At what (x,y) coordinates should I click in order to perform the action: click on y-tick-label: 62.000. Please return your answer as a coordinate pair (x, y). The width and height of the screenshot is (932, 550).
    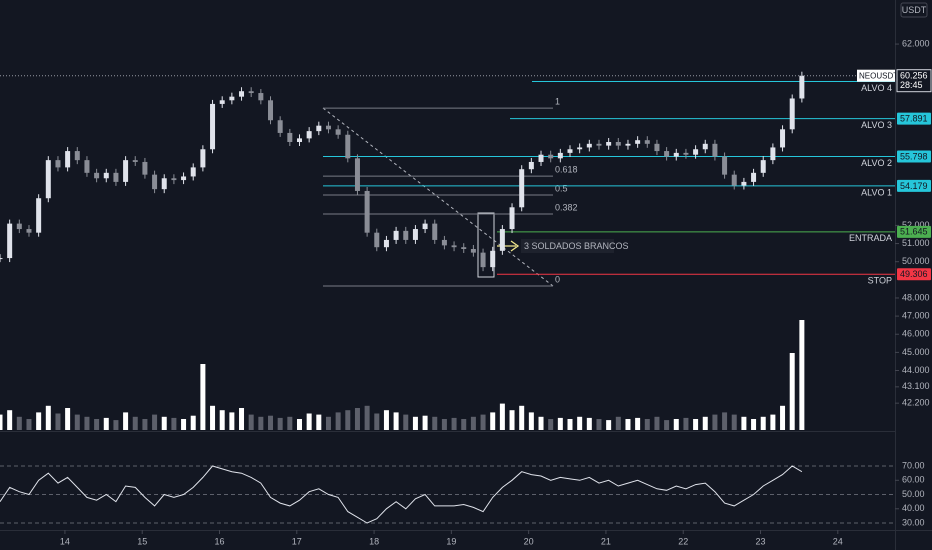
    Looking at the image, I should click on (916, 43).